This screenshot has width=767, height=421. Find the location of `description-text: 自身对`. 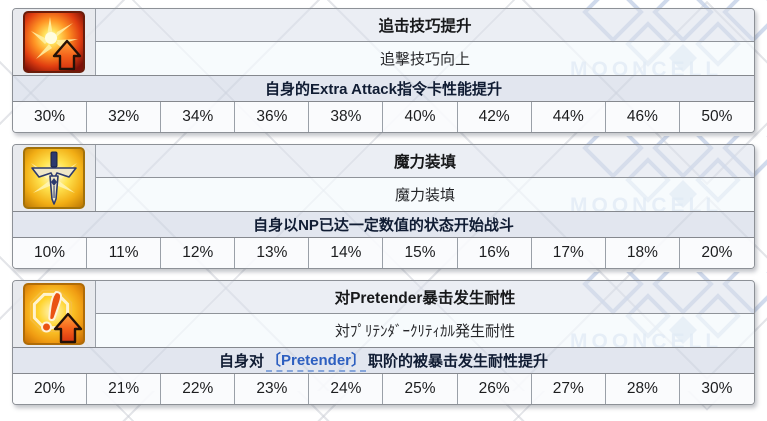

description-text: 自身对 is located at coordinates (241, 361).